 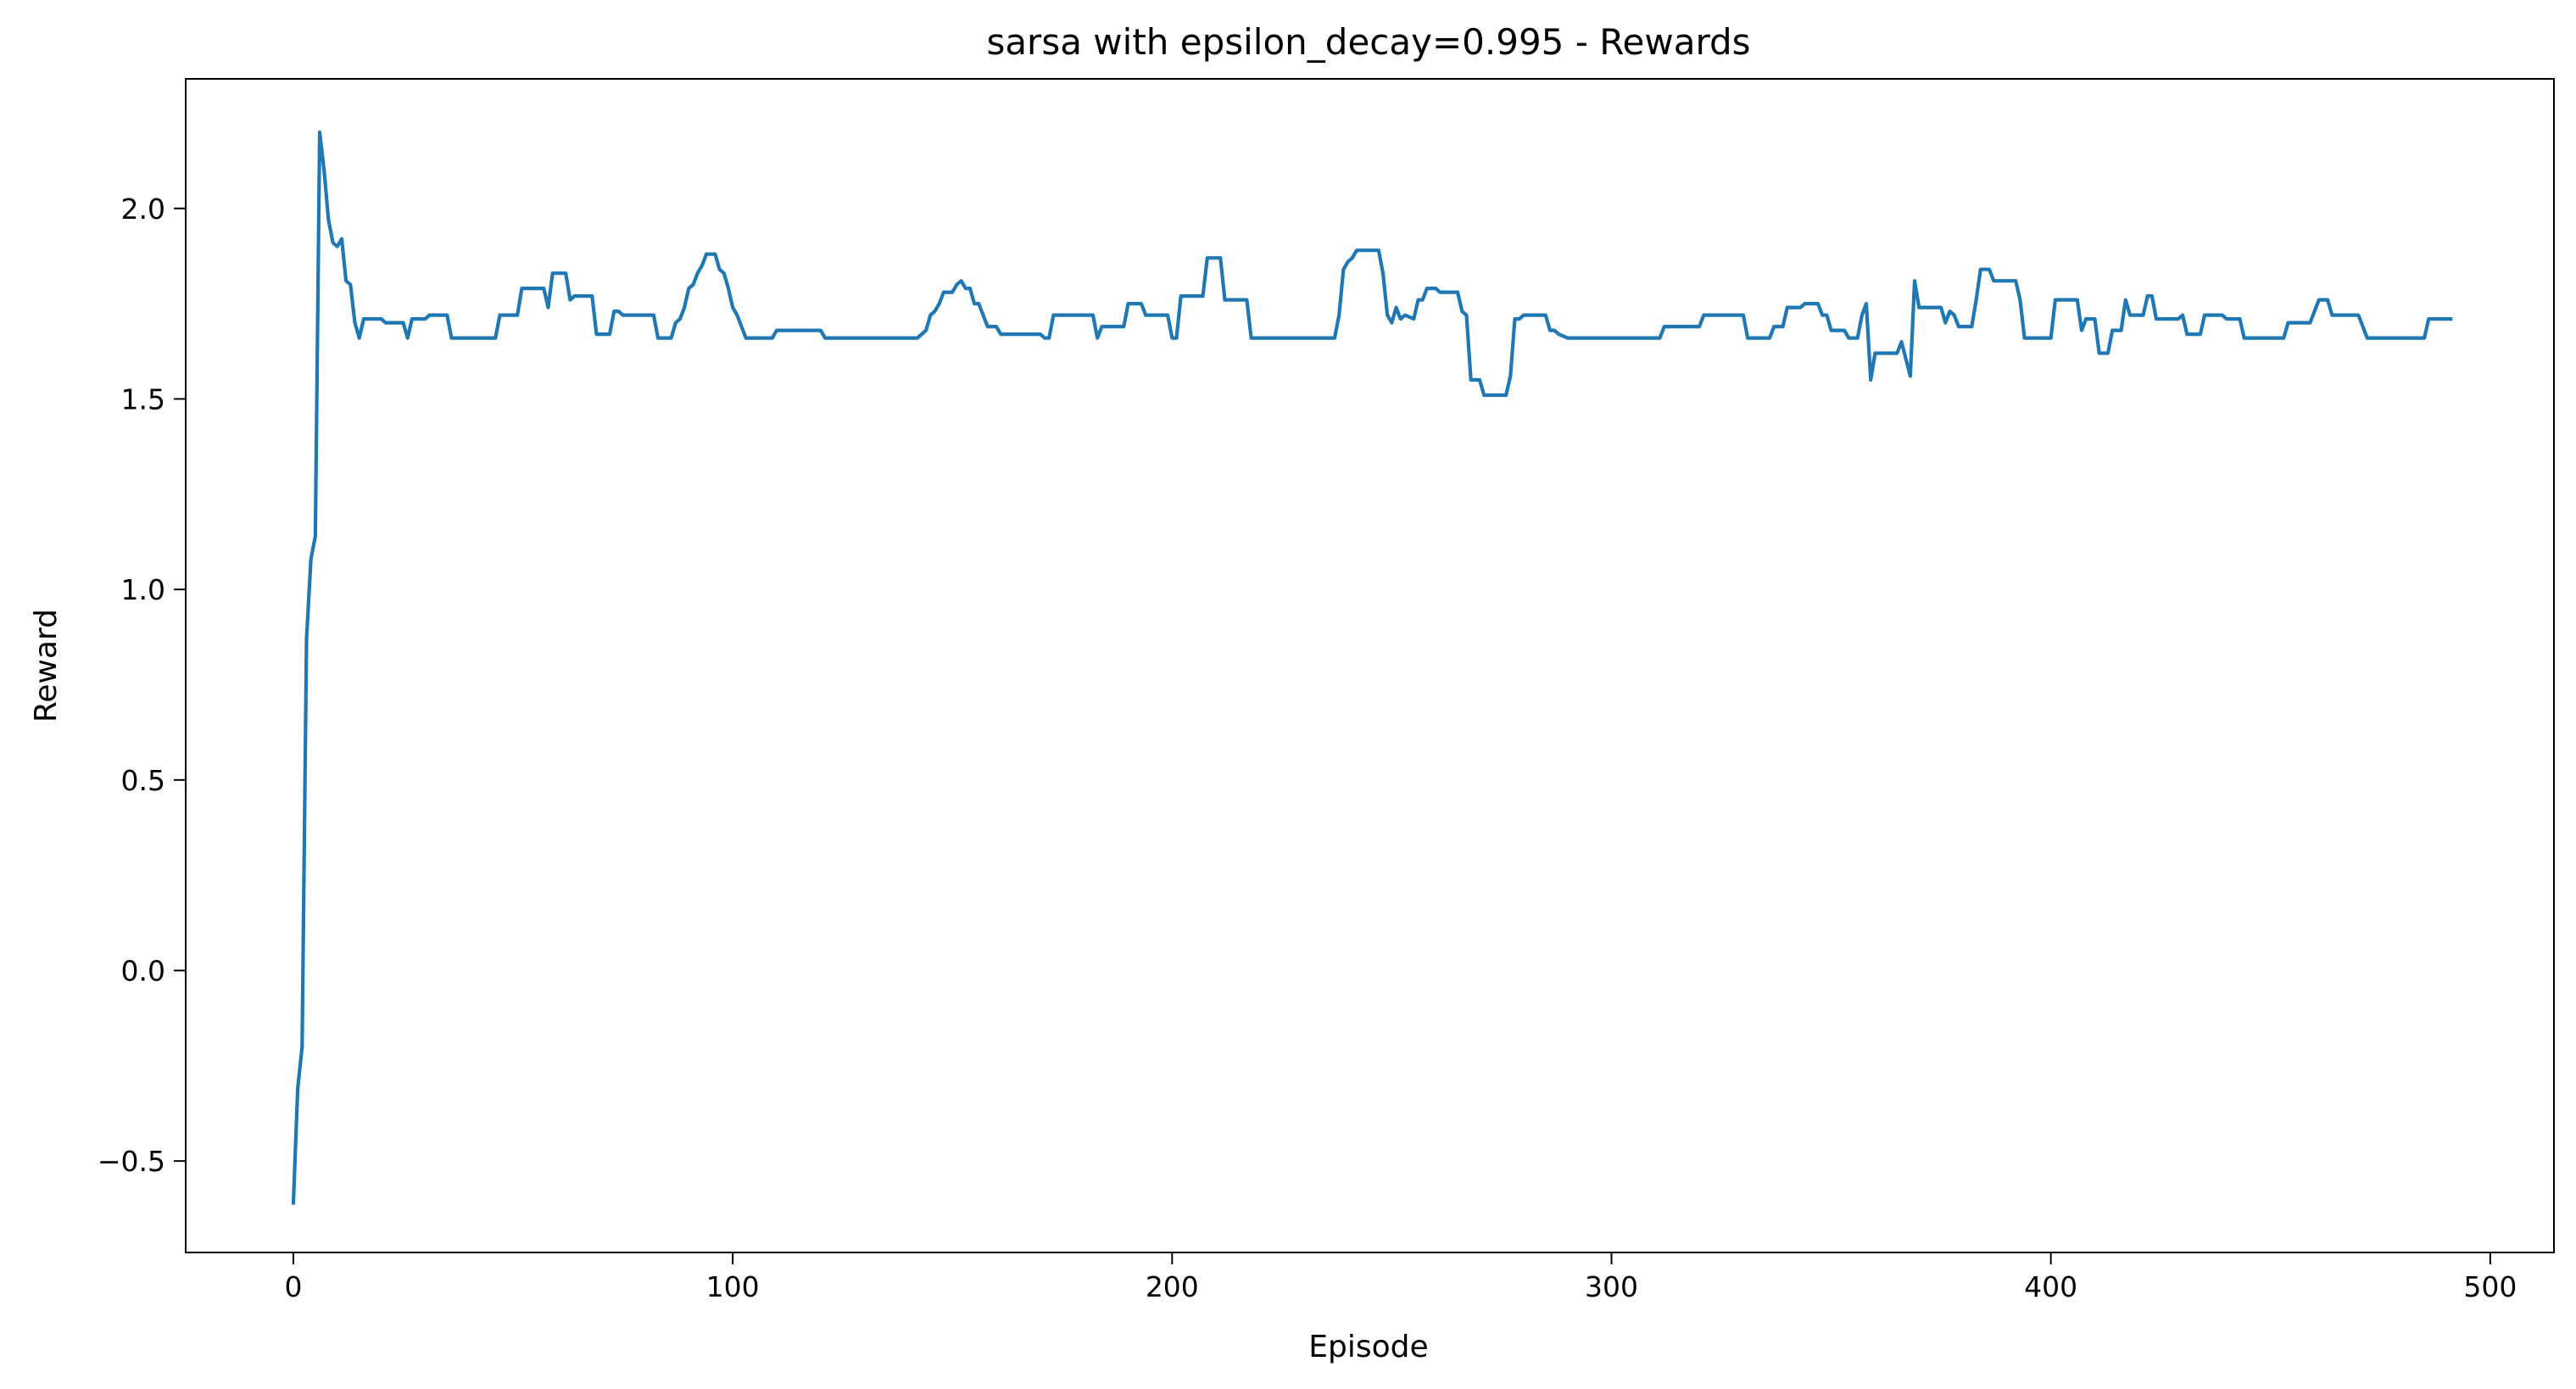 What do you see at coordinates (143, 971) in the screenshot?
I see `y-tick-label: 0.0` at bounding box center [143, 971].